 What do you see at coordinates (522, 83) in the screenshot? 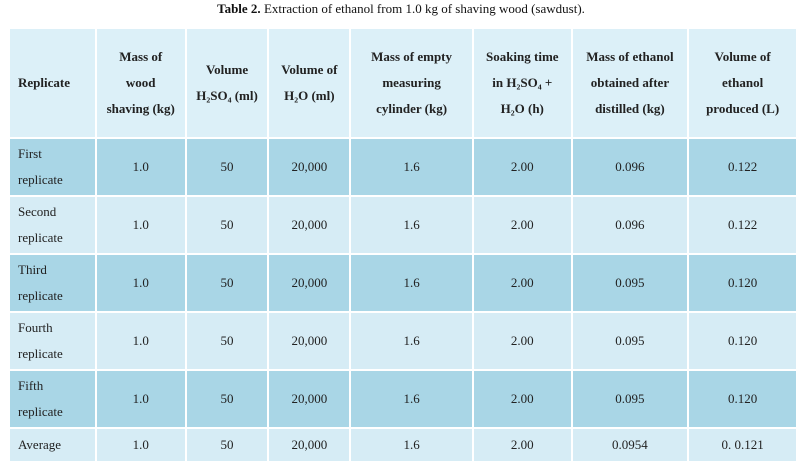
I see `header-cell: Soaking time in H₂SO₄ + H₂O (h)` at bounding box center [522, 83].